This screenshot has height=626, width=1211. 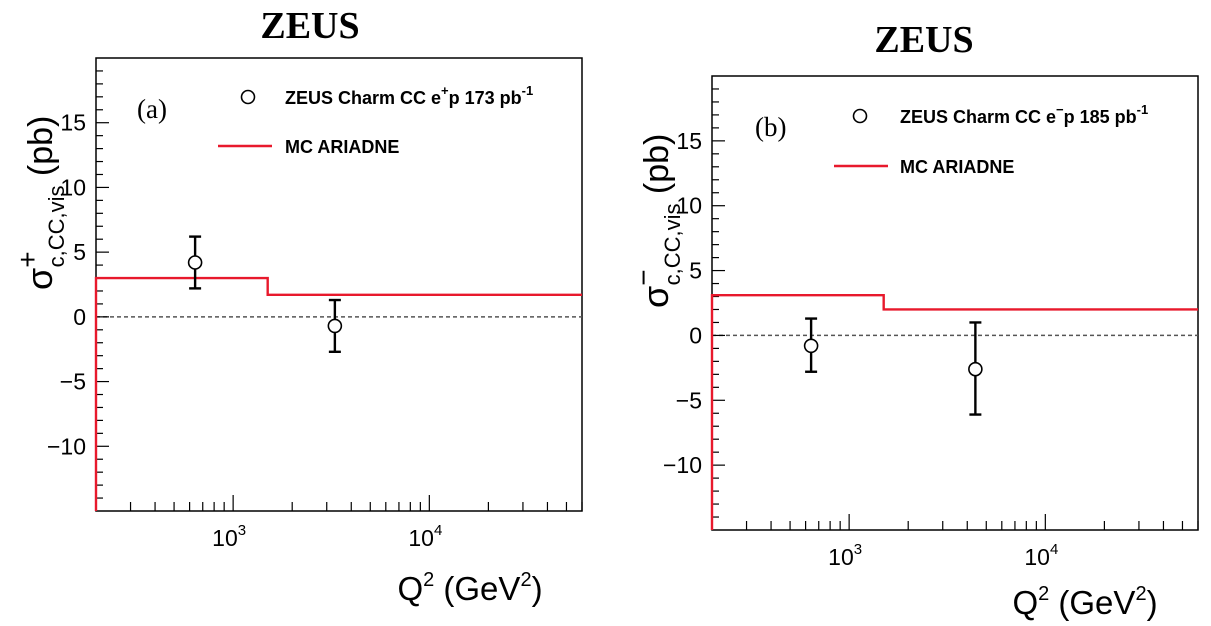 I want to click on y-axis-label: σ+c,CC,vis (pb), so click(x=40, y=203).